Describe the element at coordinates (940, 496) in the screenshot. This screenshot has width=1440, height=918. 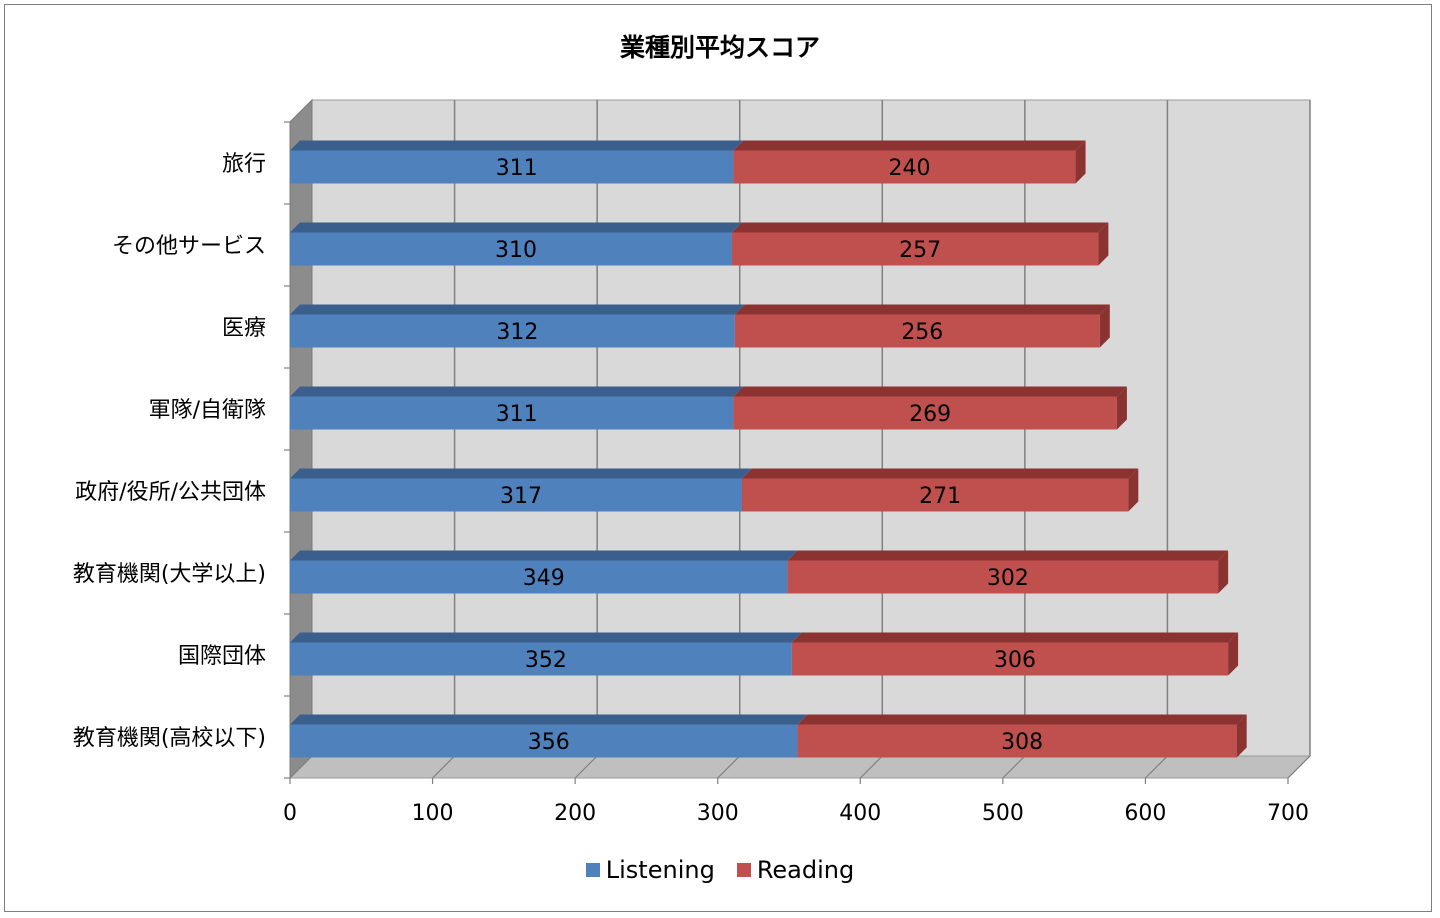
I see `data-label: 271` at that location.